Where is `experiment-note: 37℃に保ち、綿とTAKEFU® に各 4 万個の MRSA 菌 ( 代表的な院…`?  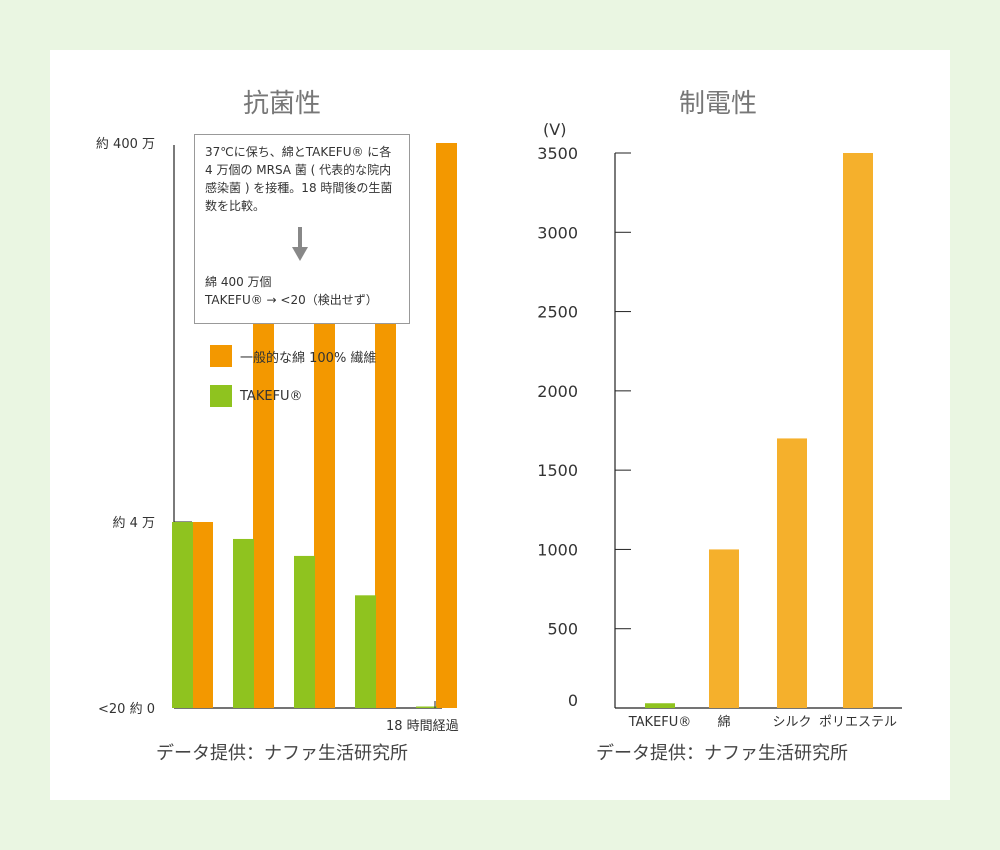 experiment-note: 37℃に保ち、綿とTAKEFU® に各 4 万個の MRSA 菌 ( 代表的な院… is located at coordinates (302, 229).